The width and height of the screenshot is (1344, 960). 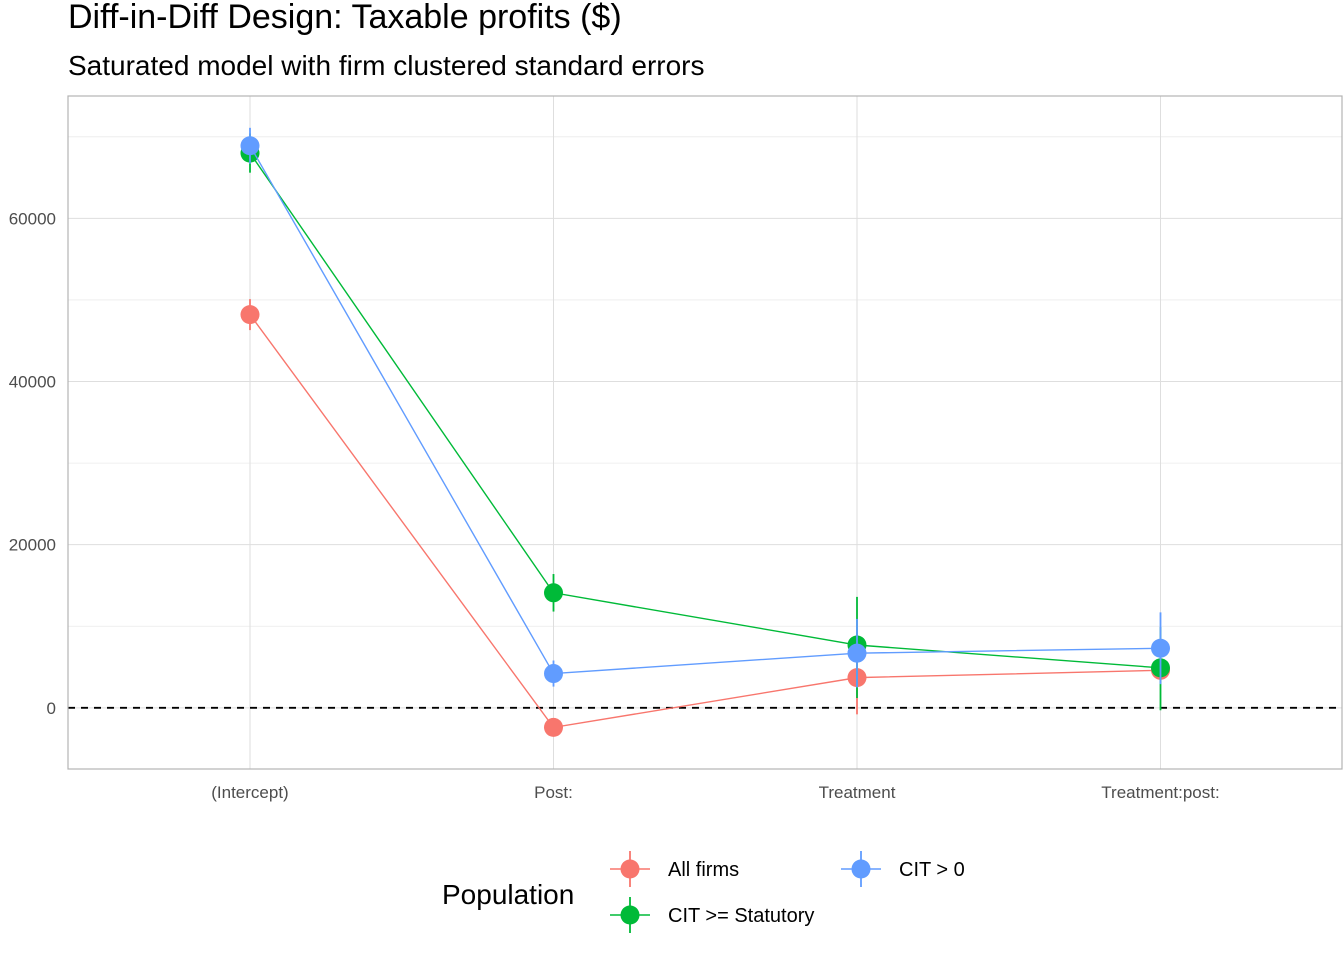 I want to click on legend-label: CIT > 0, so click(x=932, y=870).